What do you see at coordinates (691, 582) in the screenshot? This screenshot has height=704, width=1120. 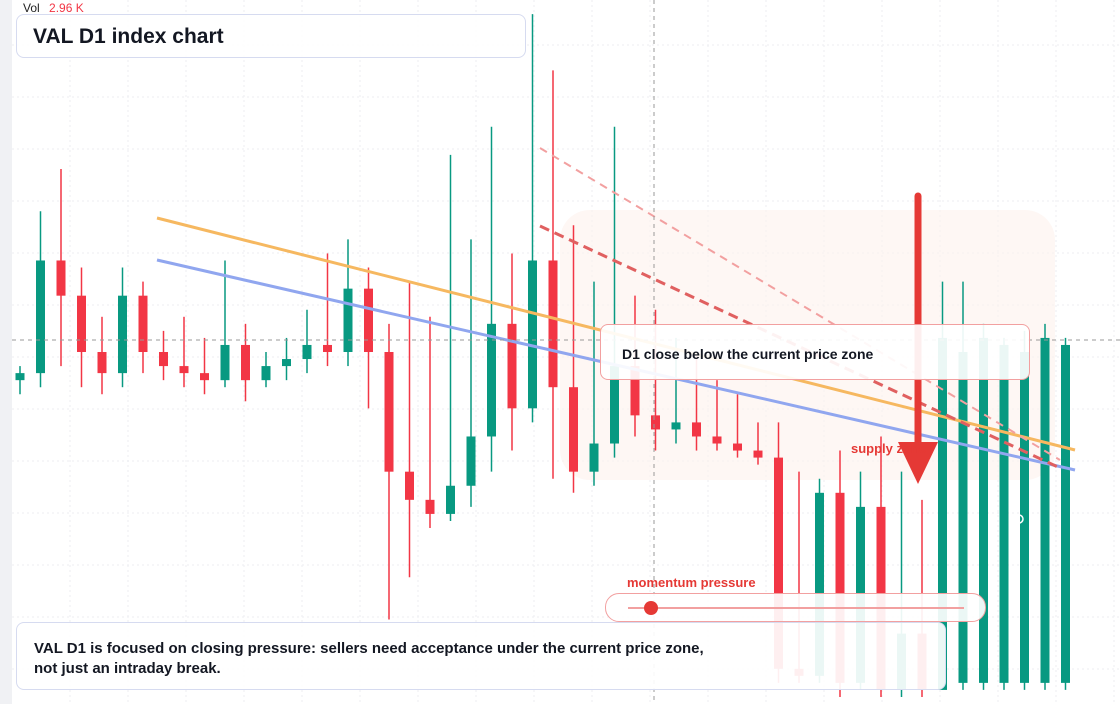 I see `slider-label: momentum pressure` at bounding box center [691, 582].